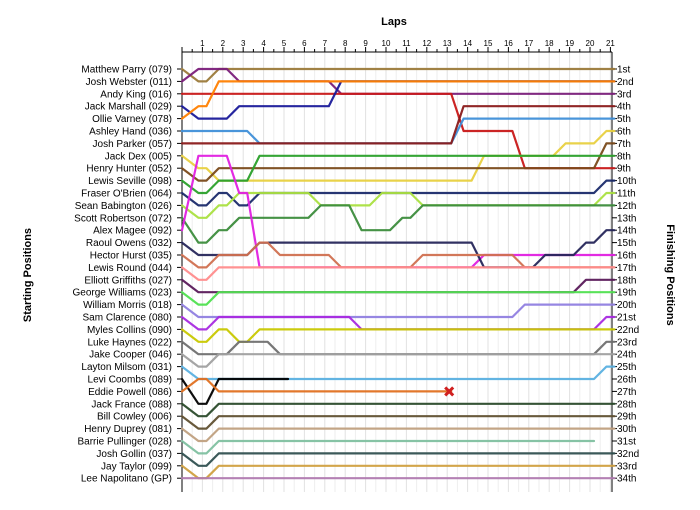 The image size is (700, 510). What do you see at coordinates (449, 391) in the screenshot?
I see `retired-marker` at bounding box center [449, 391].